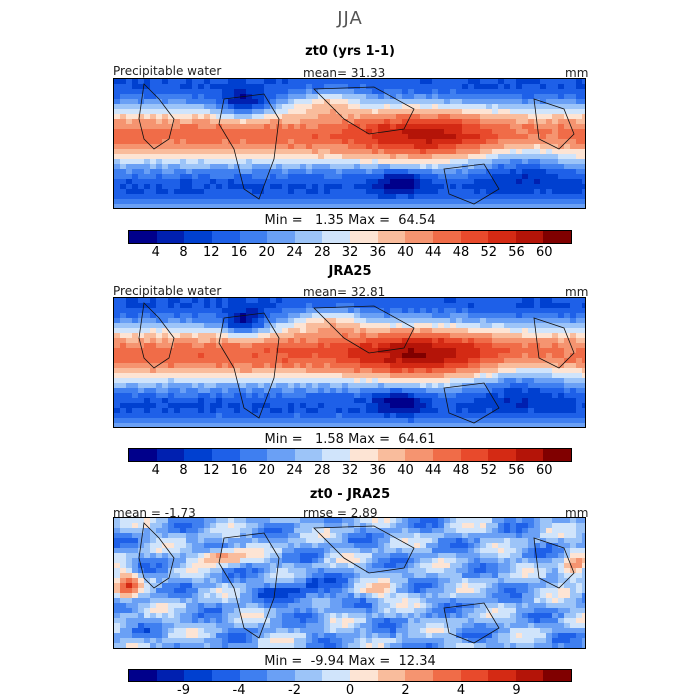 The image size is (700, 700). What do you see at coordinates (239, 690) in the screenshot?
I see `colorbar-tick-label: -4` at bounding box center [239, 690].